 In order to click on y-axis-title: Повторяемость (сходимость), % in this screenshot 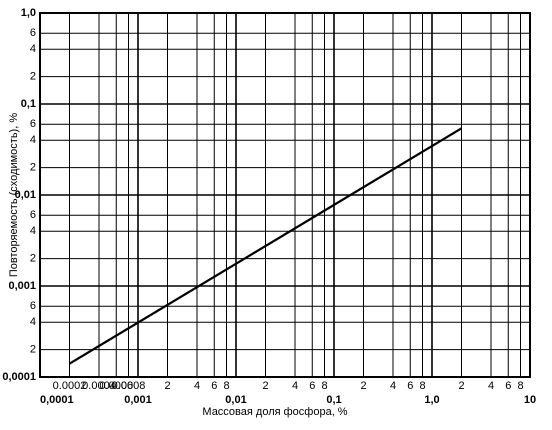, I will do `click(14, 195)`.